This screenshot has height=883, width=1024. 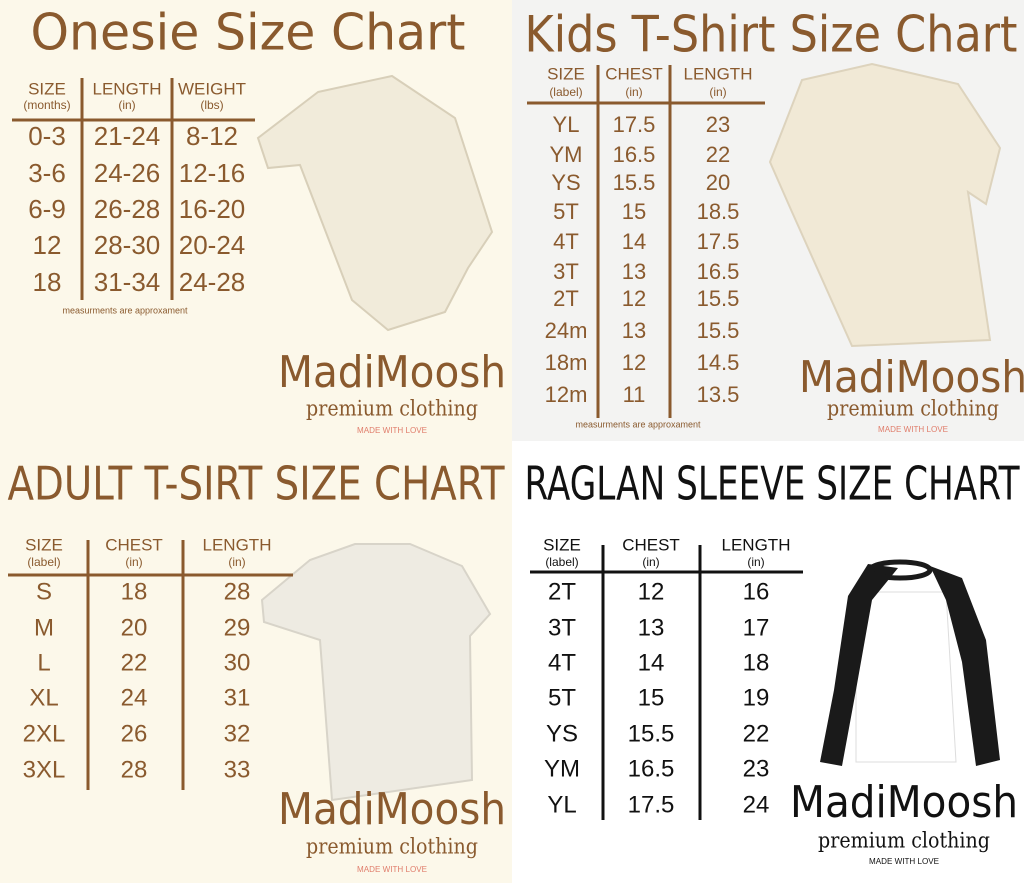 What do you see at coordinates (756, 627) in the screenshot?
I see `table-cell: 17` at bounding box center [756, 627].